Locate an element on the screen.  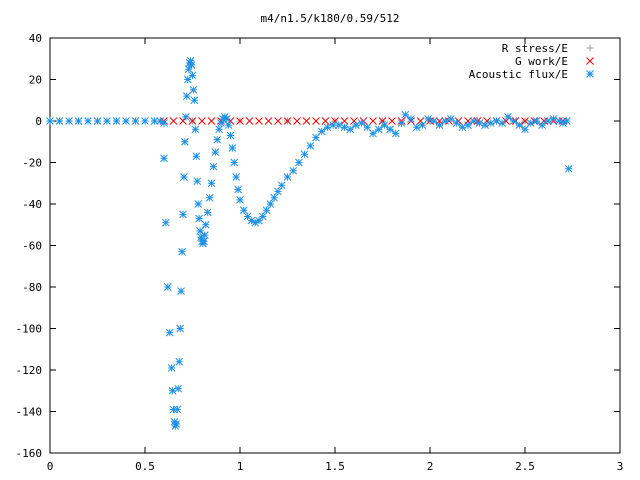
legend-label: Acoustic flux/E is located at coordinates (518, 74).